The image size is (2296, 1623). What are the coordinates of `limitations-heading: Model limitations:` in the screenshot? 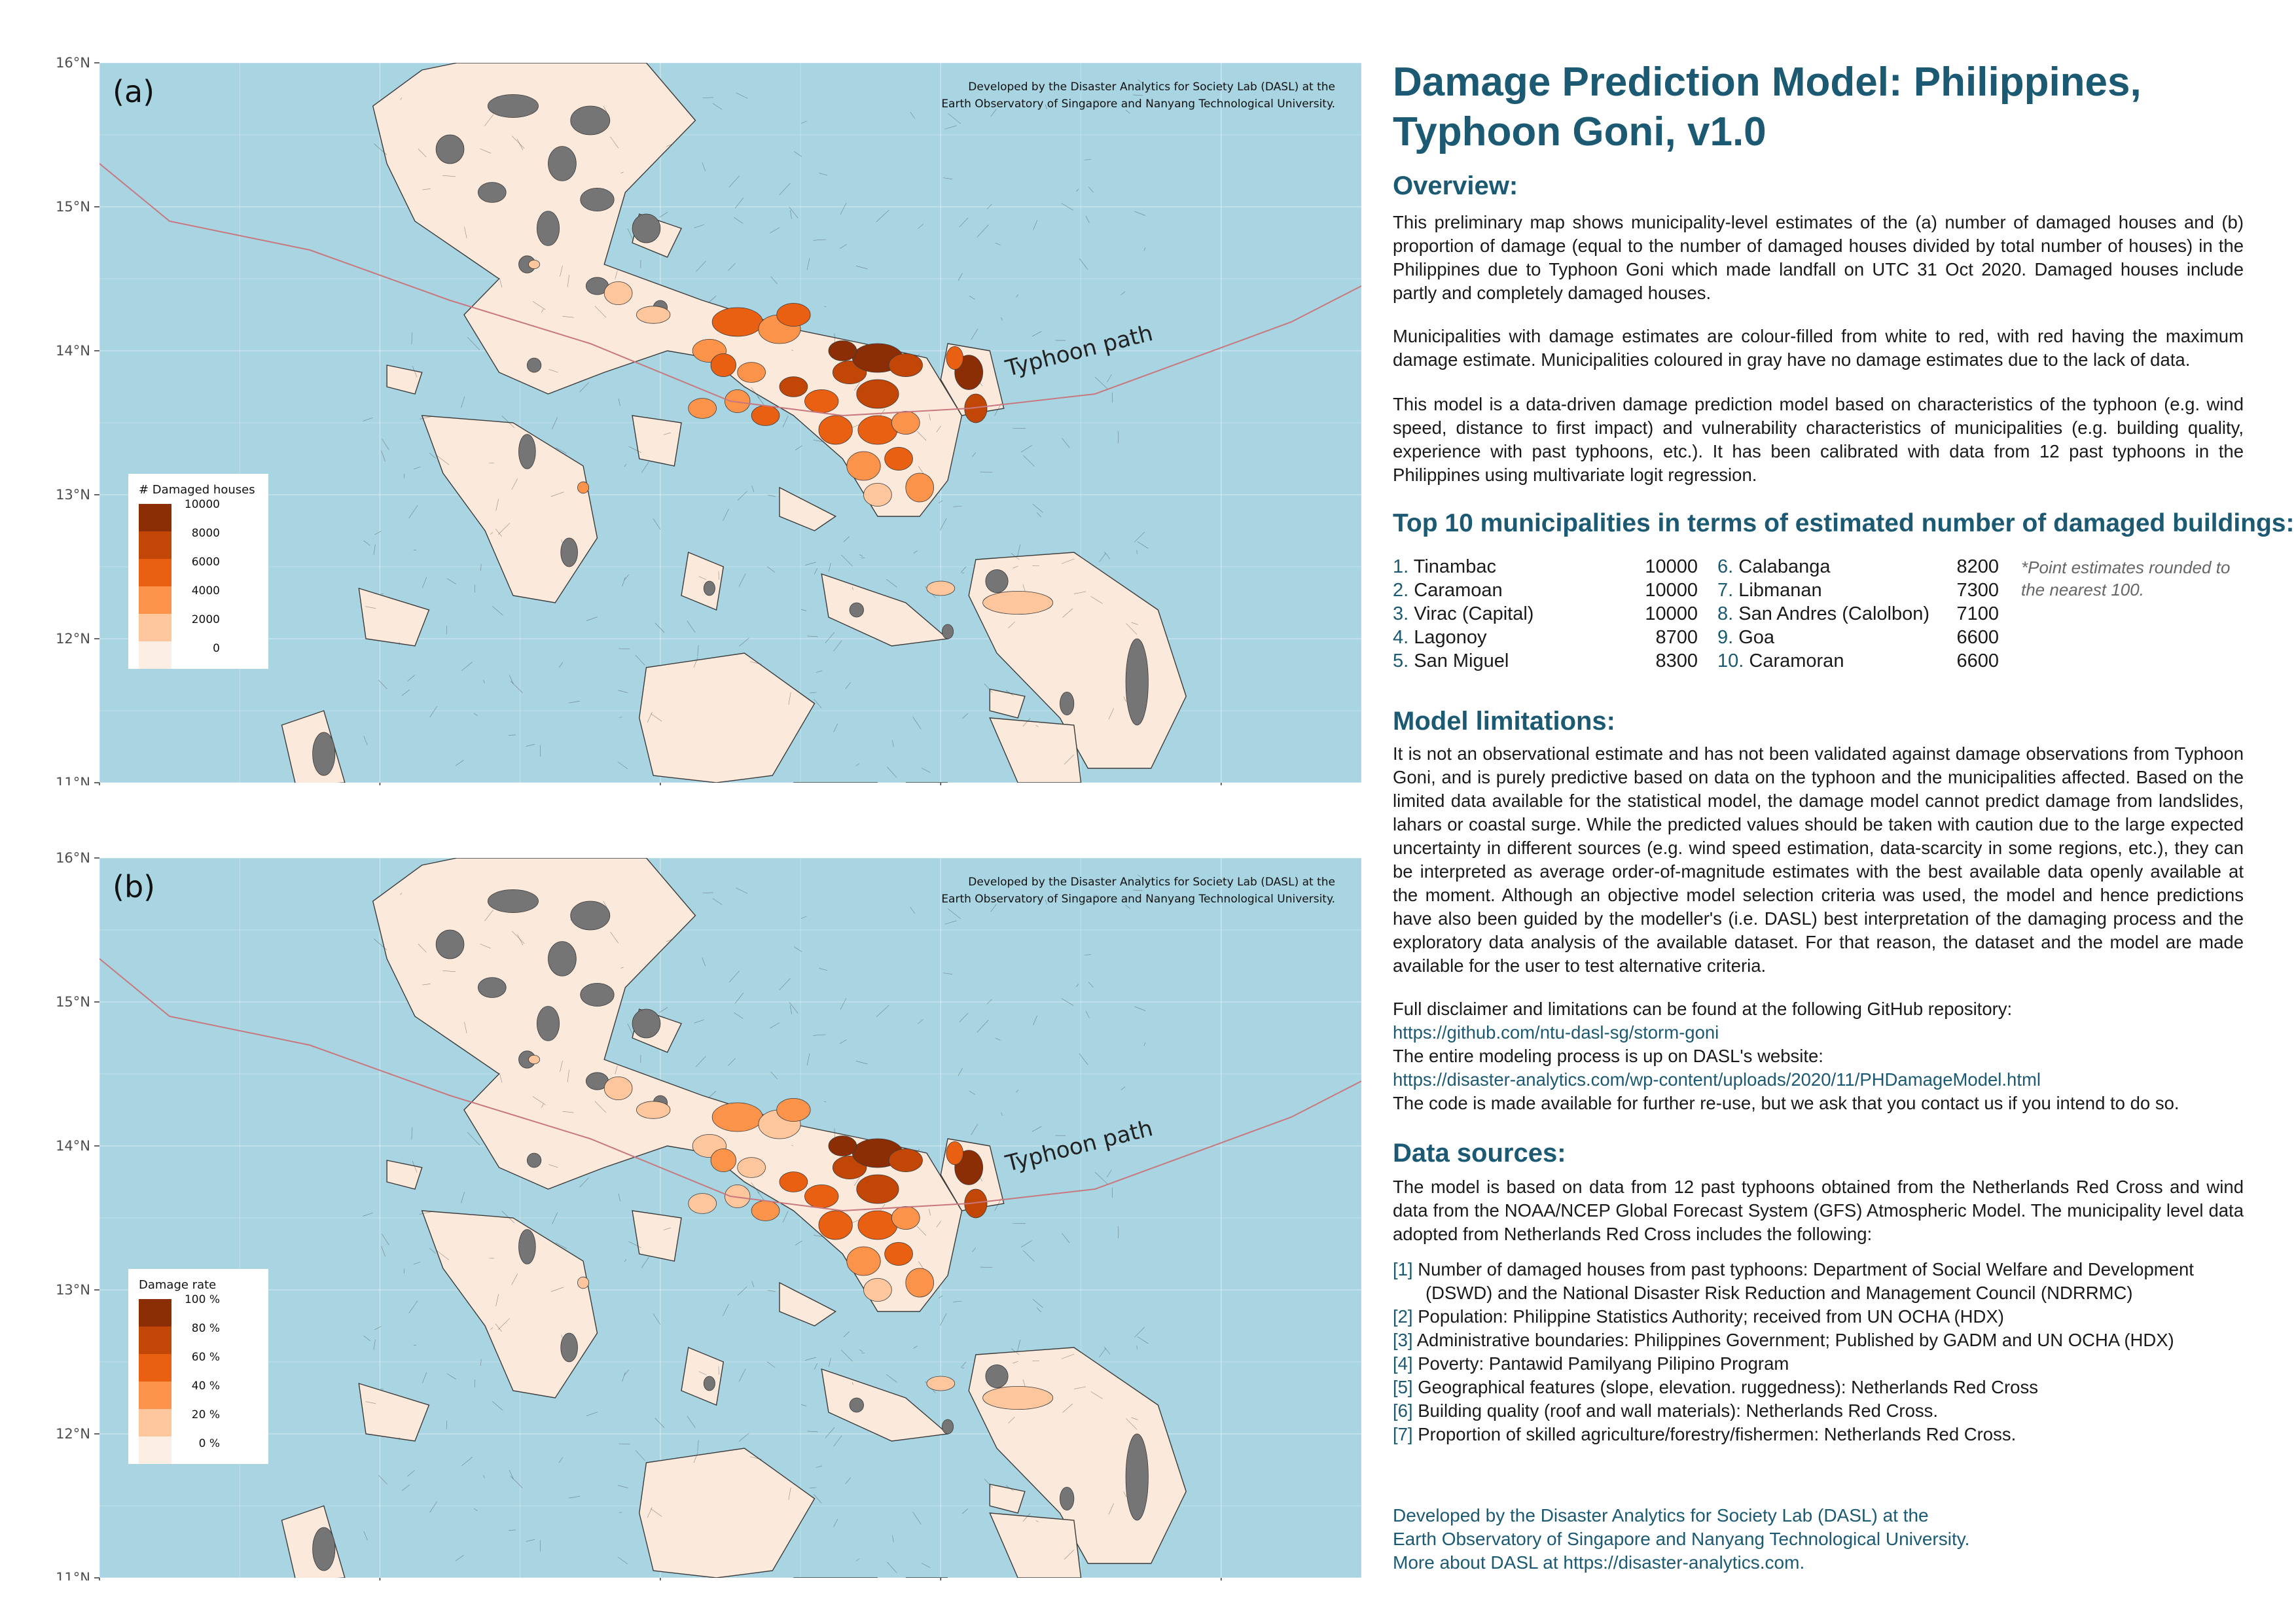 It's located at (1504, 721).